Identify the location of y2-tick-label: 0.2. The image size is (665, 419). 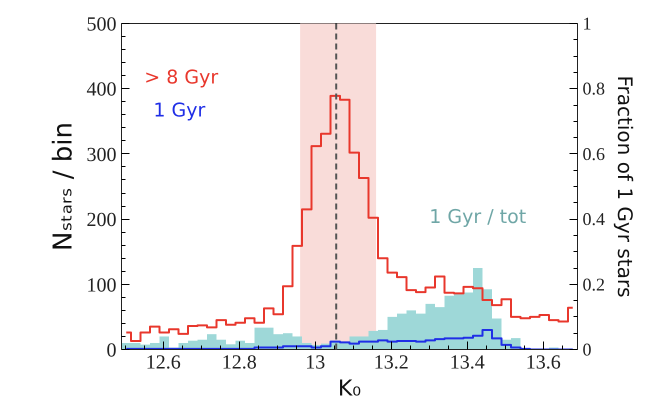
(593, 284).